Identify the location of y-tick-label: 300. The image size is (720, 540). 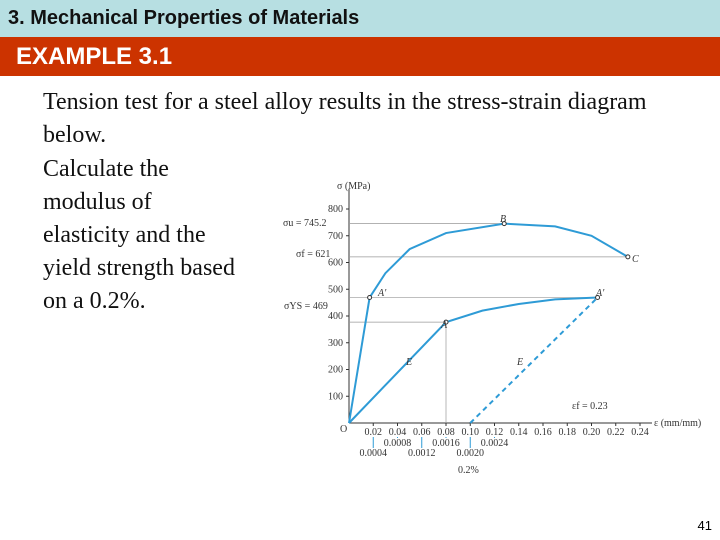
(335, 343).